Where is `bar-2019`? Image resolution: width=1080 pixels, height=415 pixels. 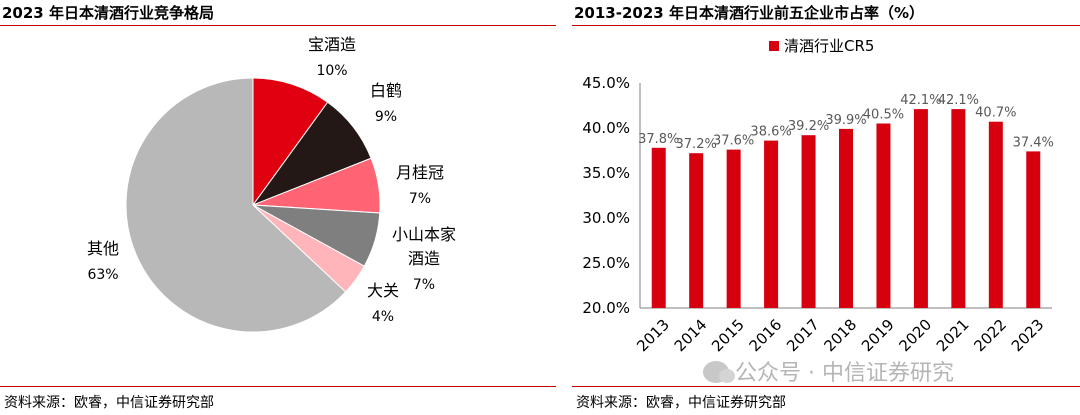
bar-2019 is located at coordinates (883, 215).